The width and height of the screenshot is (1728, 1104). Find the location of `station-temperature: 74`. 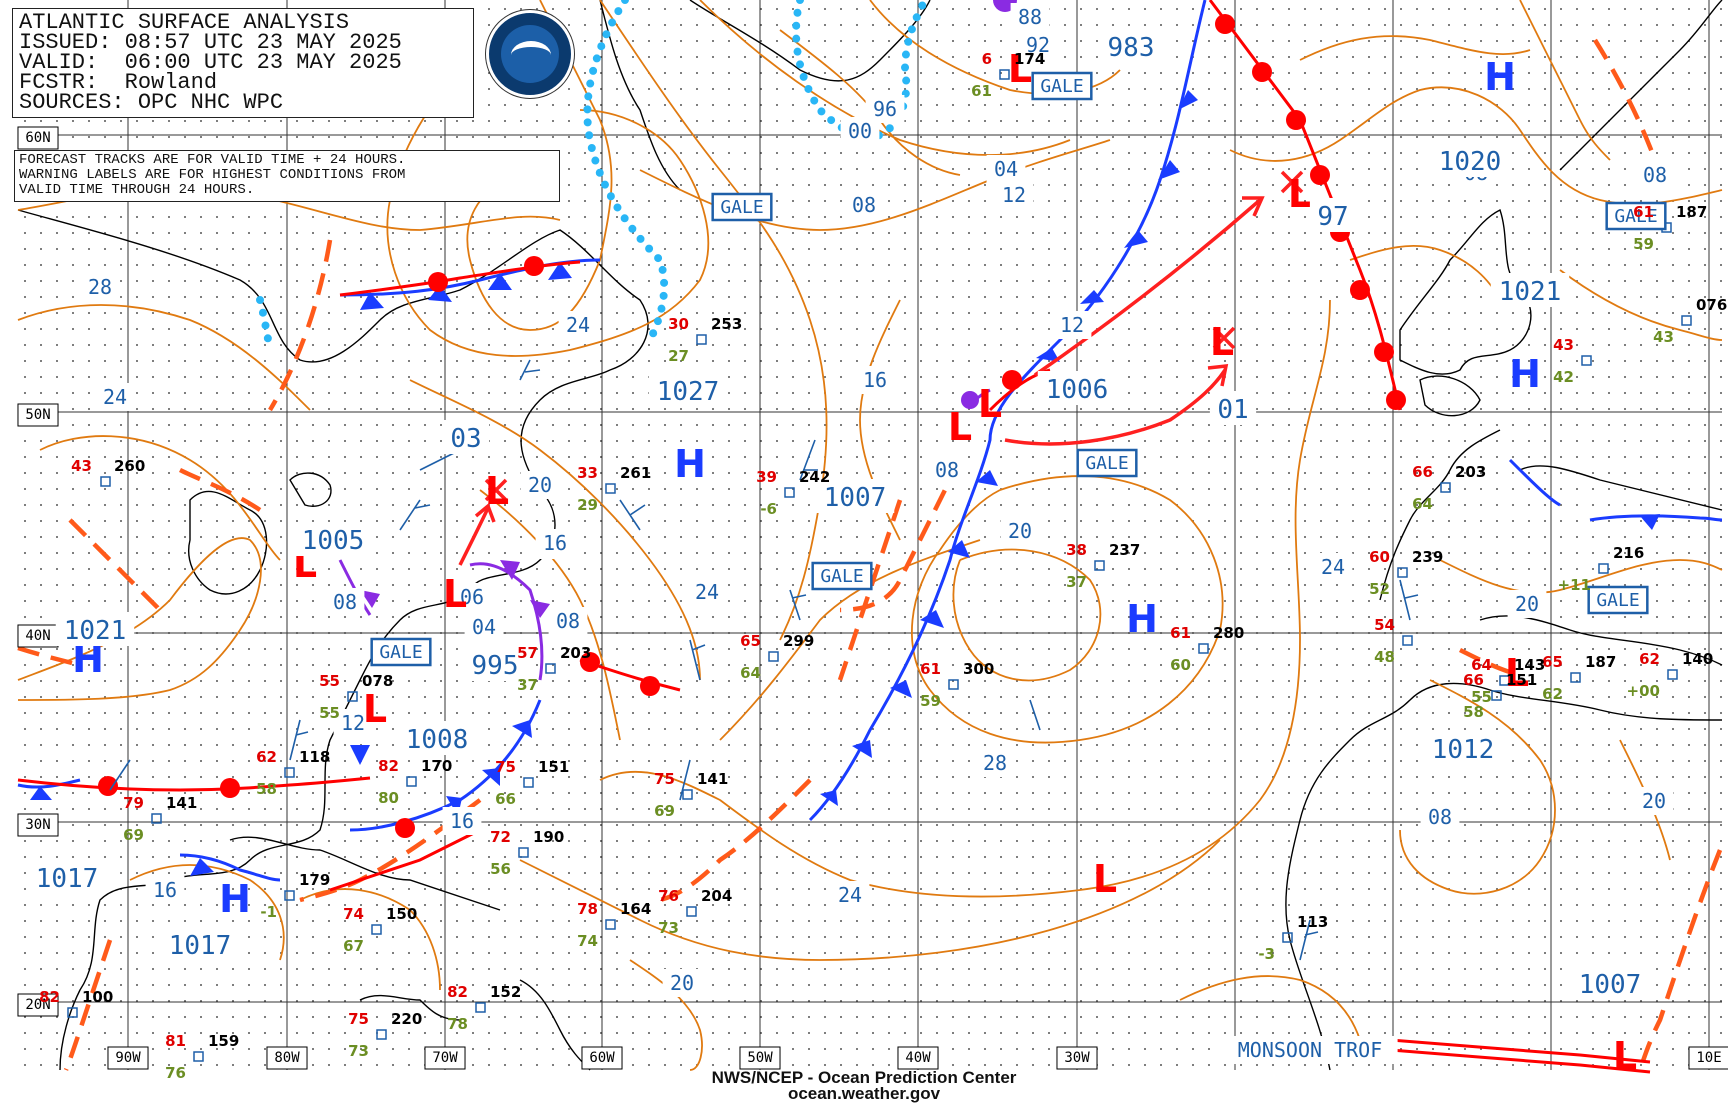

station-temperature: 74 is located at coordinates (353, 914).